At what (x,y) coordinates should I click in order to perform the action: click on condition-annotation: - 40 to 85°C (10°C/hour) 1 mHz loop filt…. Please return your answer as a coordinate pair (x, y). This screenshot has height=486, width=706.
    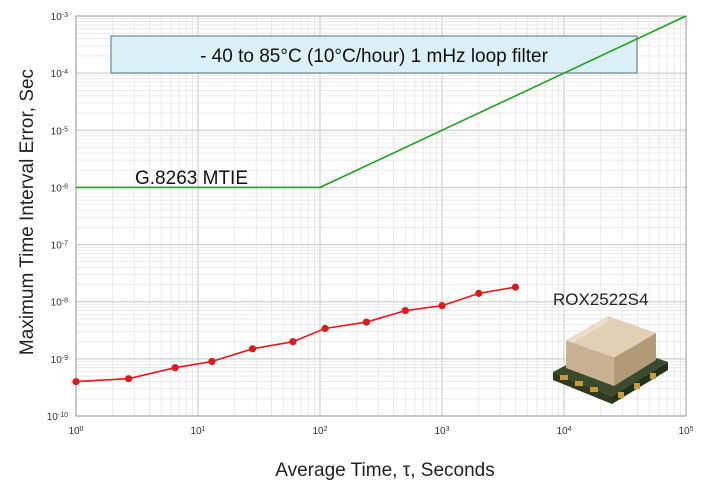
    Looking at the image, I should click on (374, 54).